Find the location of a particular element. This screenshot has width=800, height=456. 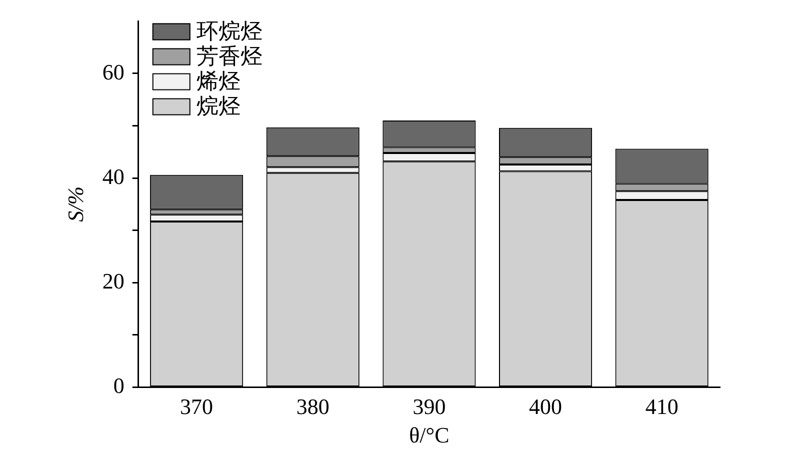

x-tick-label: 370 is located at coordinates (197, 407).